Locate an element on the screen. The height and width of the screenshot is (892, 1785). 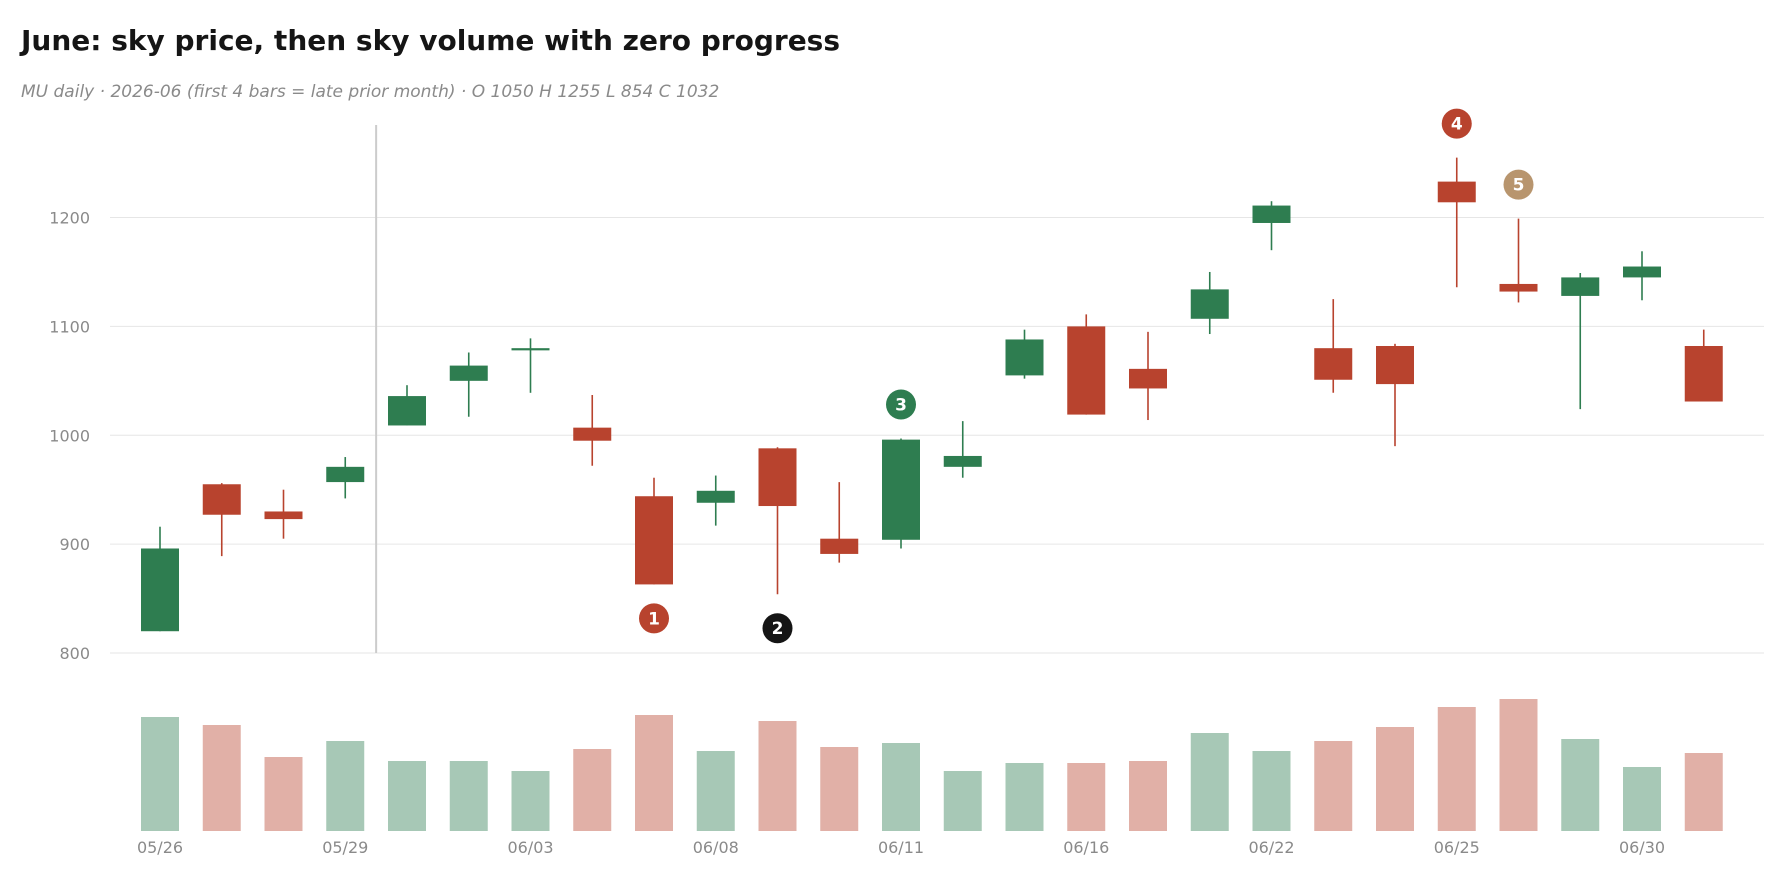
x-tick-label: 06/25 is located at coordinates (1457, 847).